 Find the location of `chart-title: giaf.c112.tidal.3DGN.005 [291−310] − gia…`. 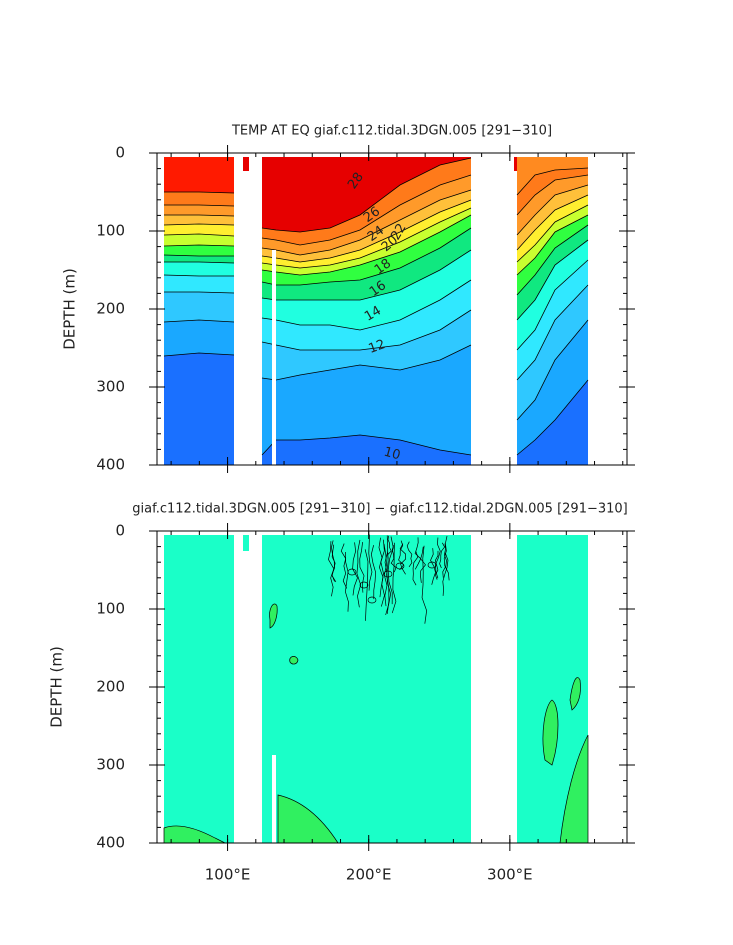

chart-title: giaf.c112.tidal.3DGN.005 [291−310] − gia… is located at coordinates (380, 509).